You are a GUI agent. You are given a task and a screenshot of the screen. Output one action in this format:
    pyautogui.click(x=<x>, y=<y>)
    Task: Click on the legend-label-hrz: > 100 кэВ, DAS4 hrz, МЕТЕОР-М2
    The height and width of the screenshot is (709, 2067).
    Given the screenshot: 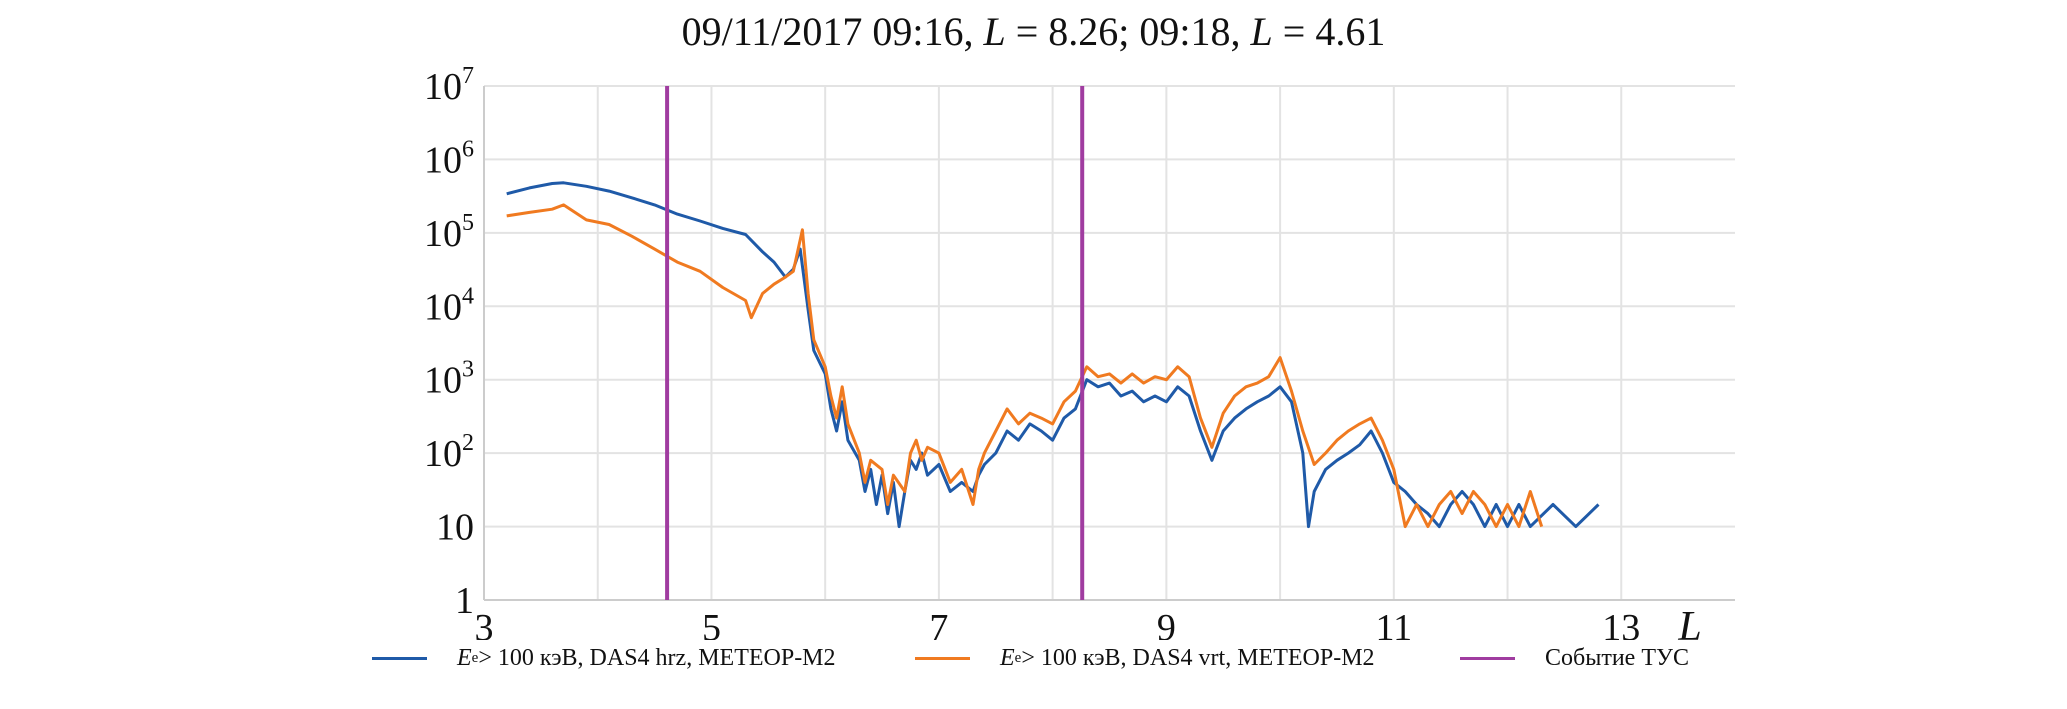 What is the action you would take?
    pyautogui.click(x=657, y=658)
    